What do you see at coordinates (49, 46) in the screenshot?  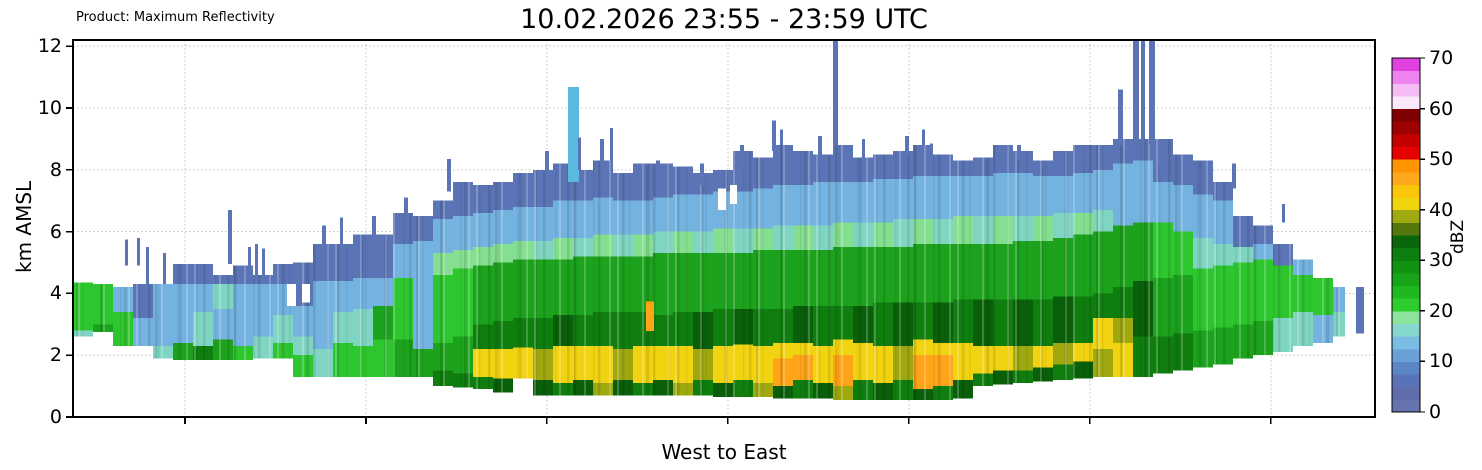 I see `y-tick-label: 12` at bounding box center [49, 46].